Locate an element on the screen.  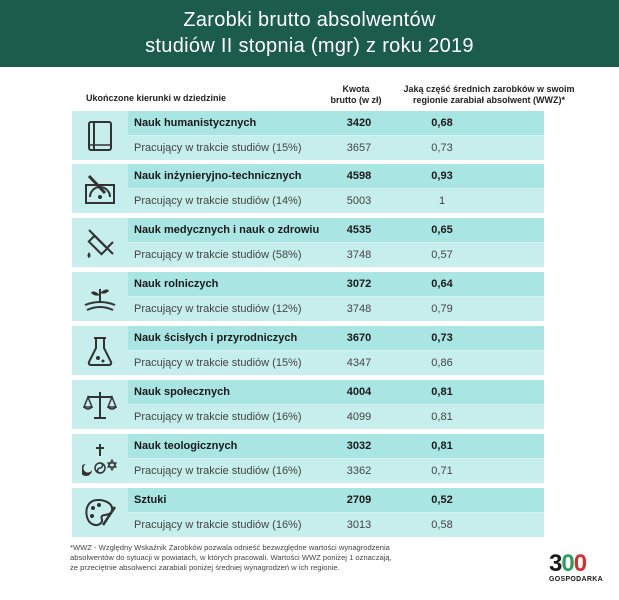
working-students-wwz: 0,57 is located at coordinates (442, 255).